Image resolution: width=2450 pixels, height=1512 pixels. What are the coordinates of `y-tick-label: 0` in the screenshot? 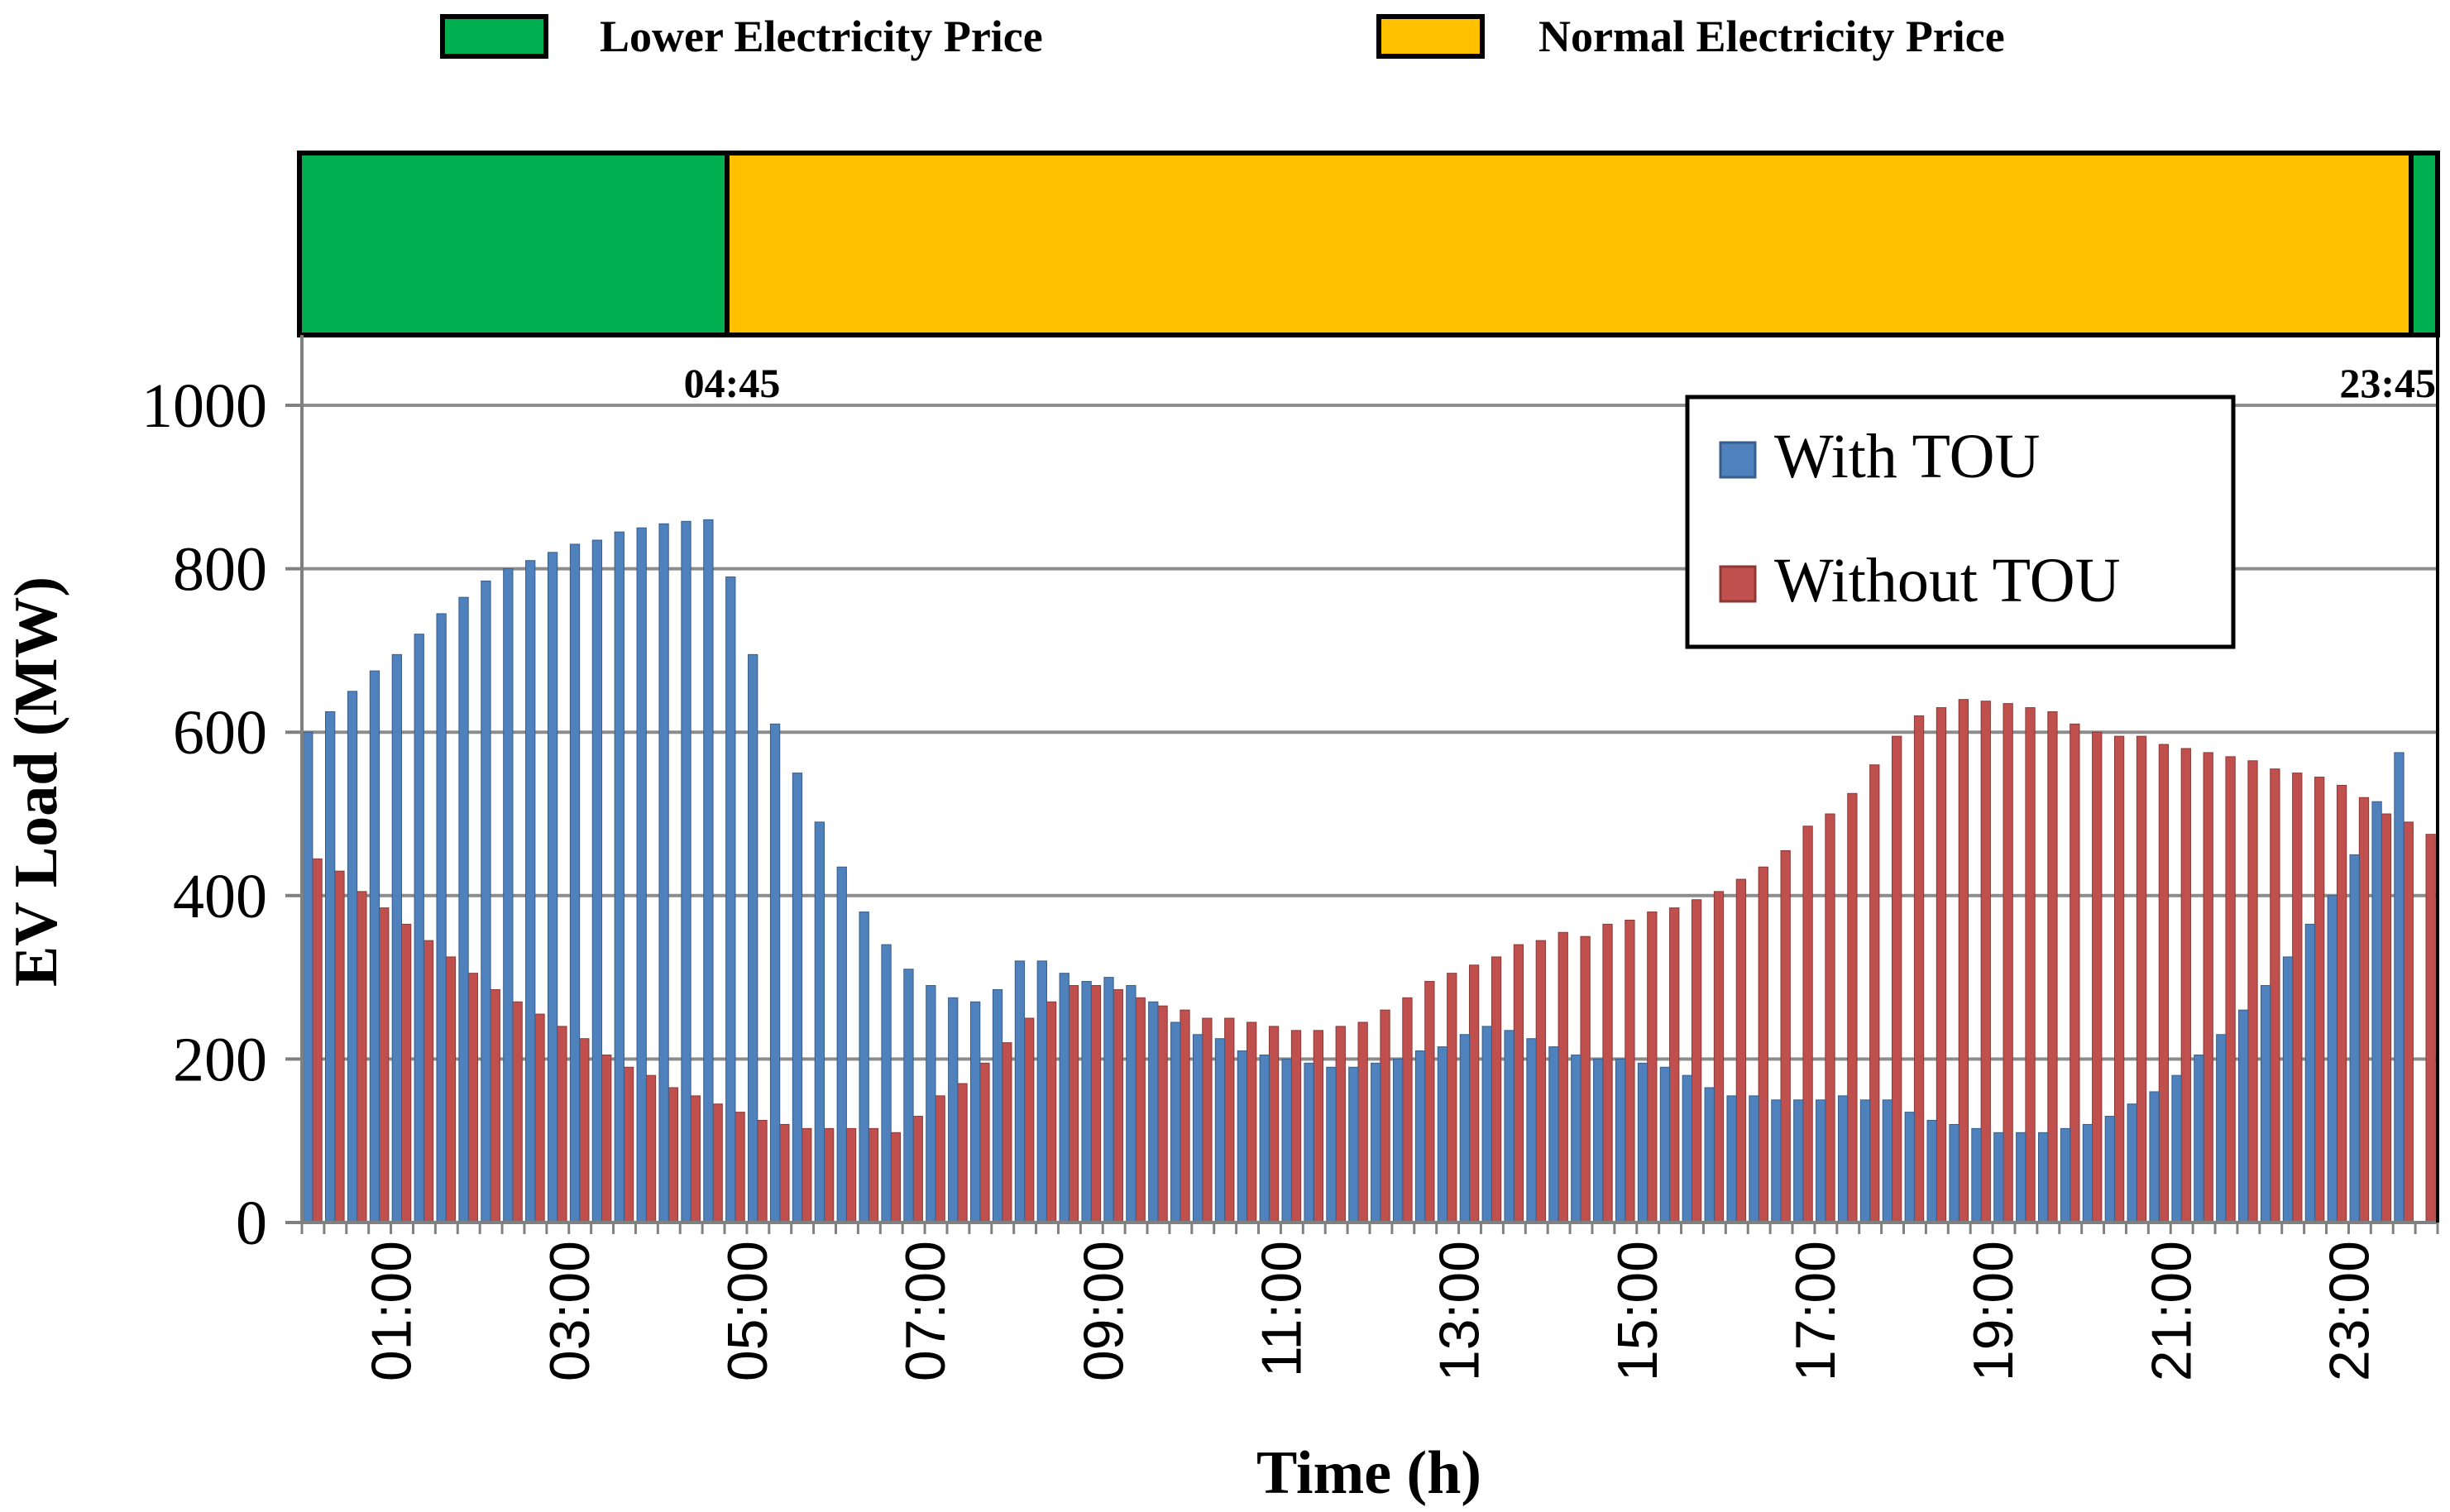 It's located at (251, 1223).